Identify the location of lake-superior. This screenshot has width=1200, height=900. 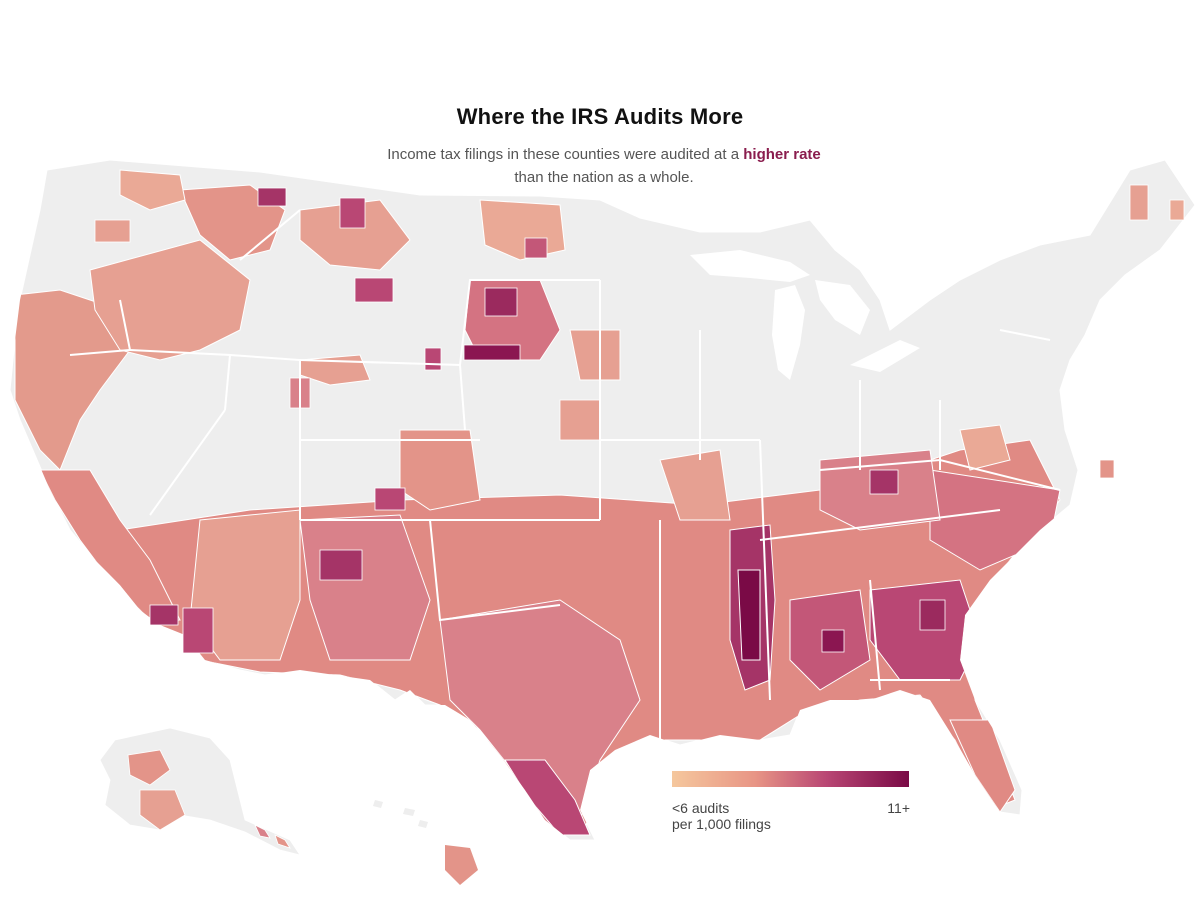
(750, 266).